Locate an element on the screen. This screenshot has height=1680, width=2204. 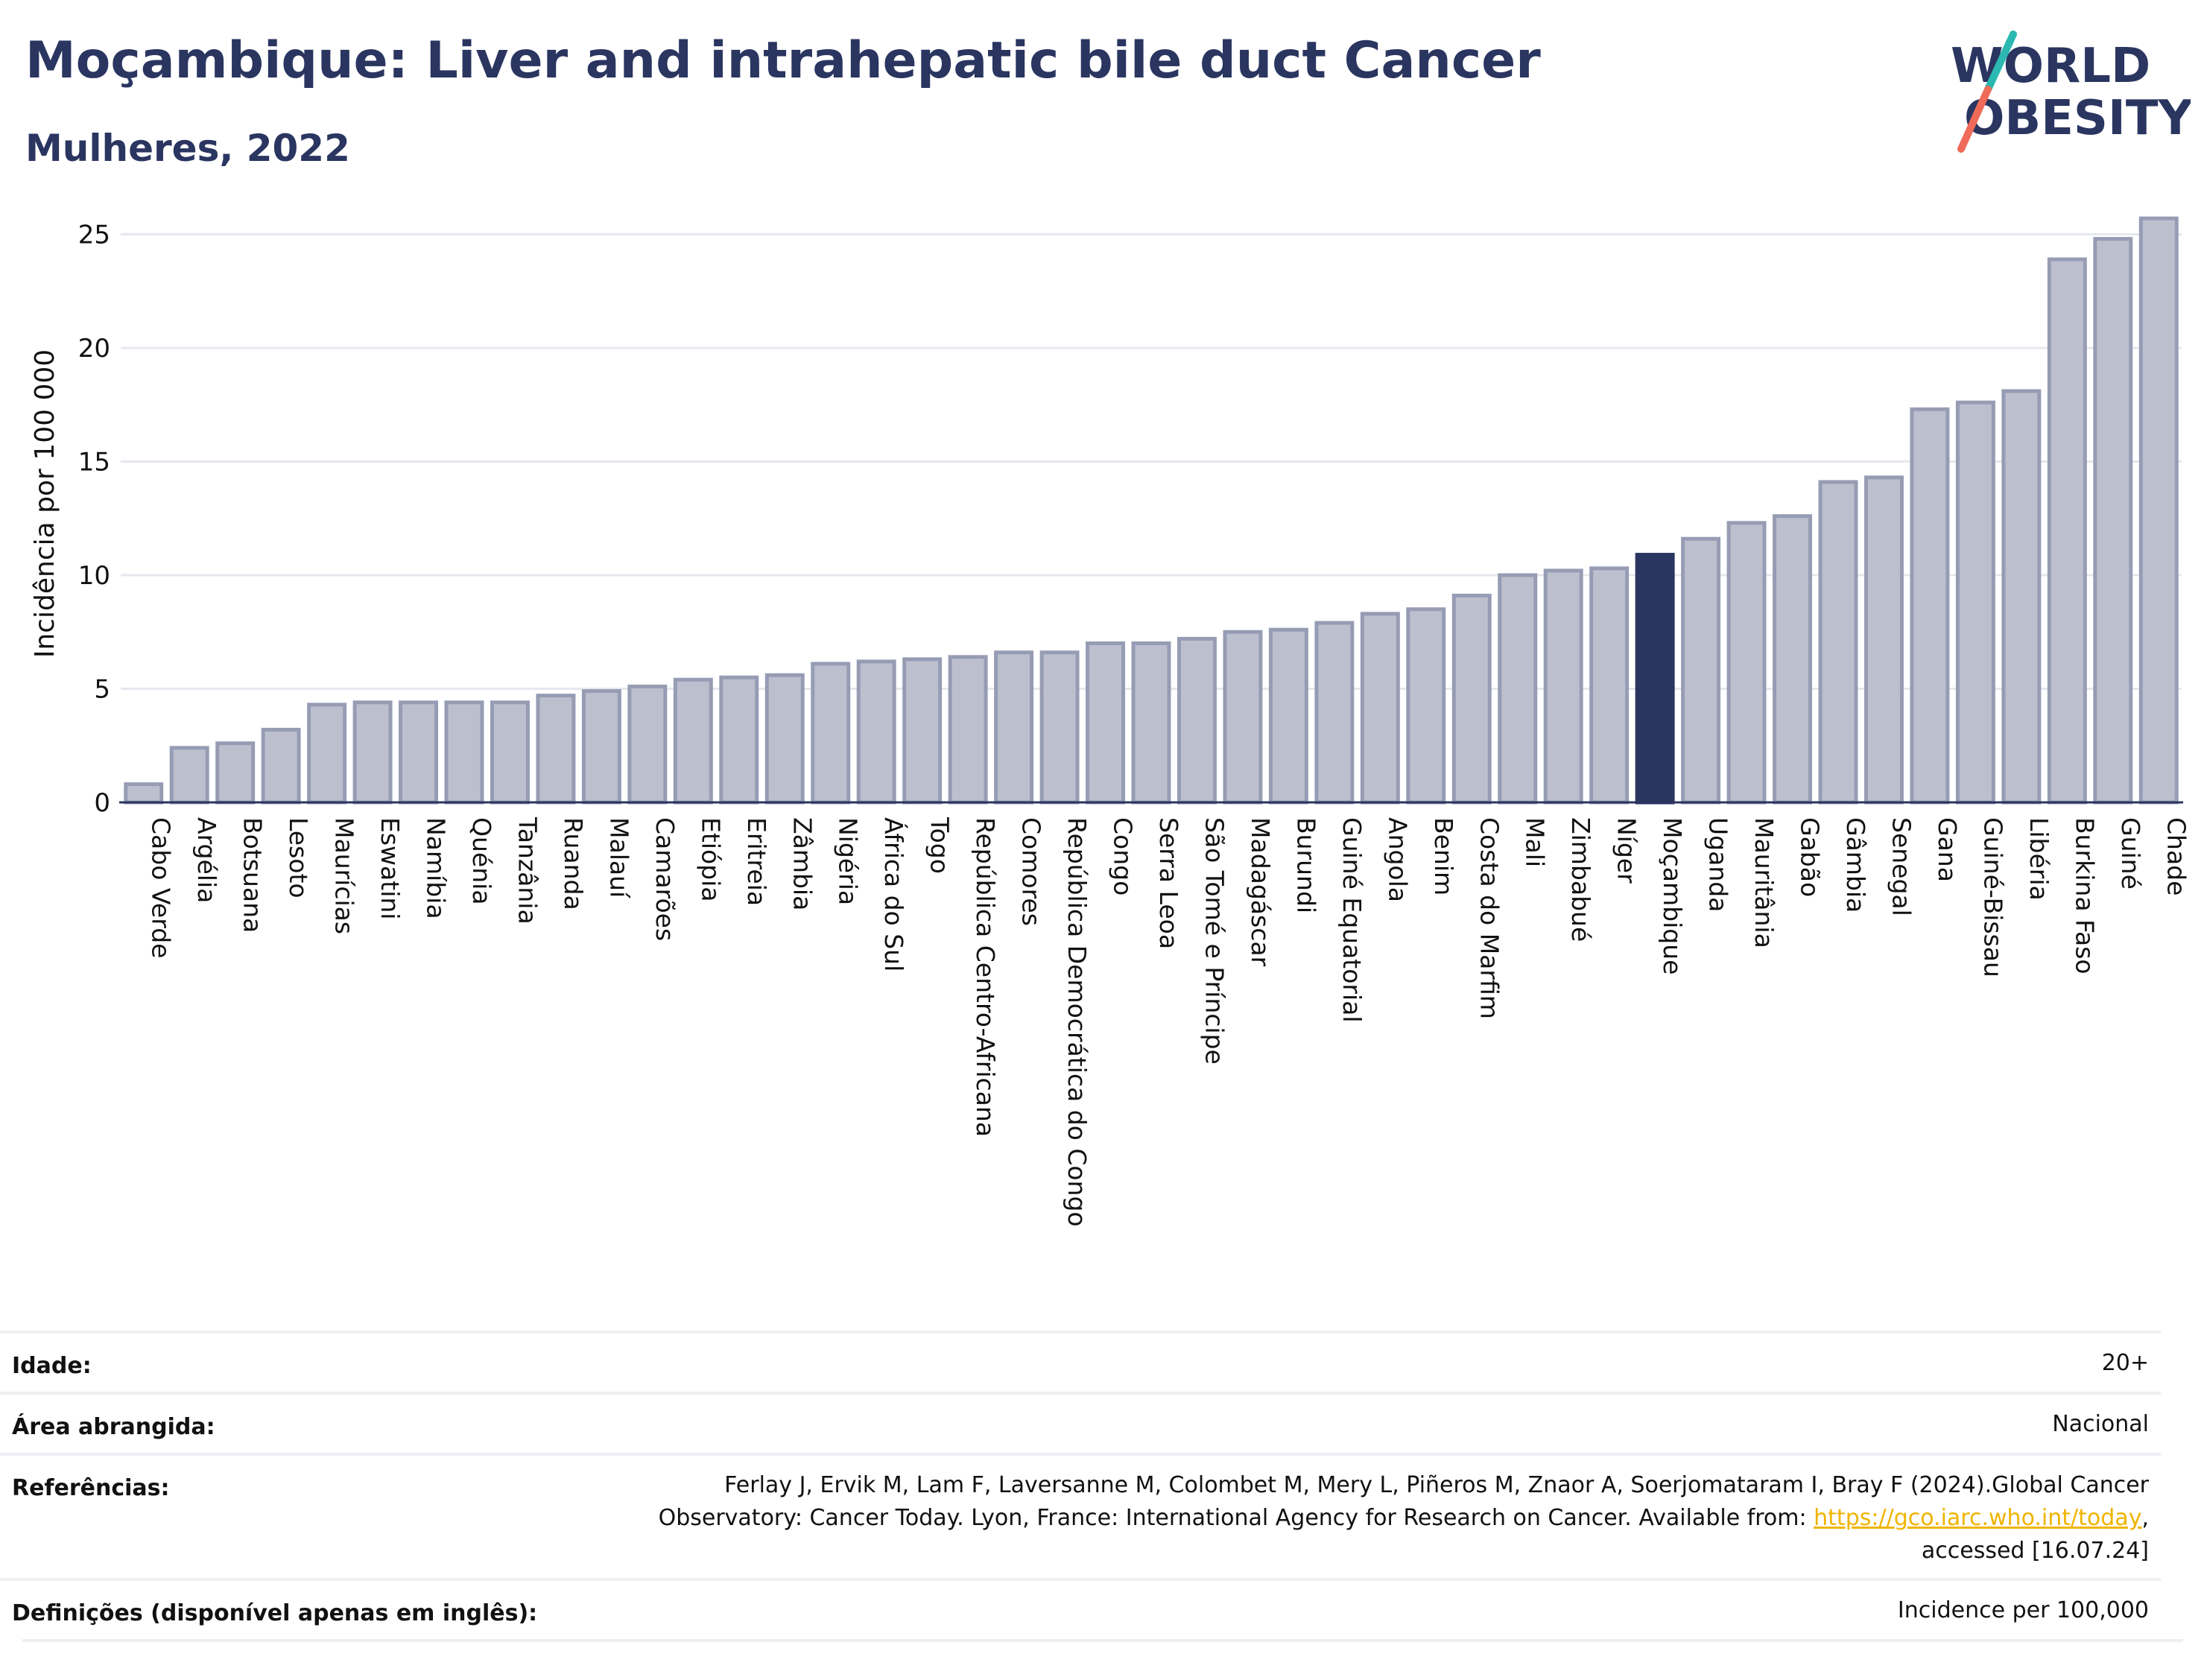
x-tick-label: Botsuana is located at coordinates (252, 875).